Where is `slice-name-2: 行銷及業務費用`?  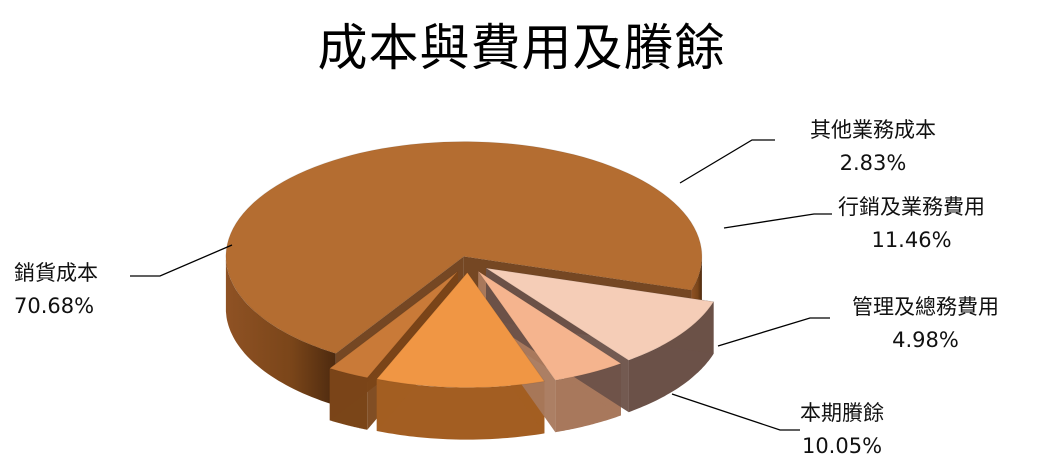 slice-name-2: 行銷及業務費用 is located at coordinates (911, 207).